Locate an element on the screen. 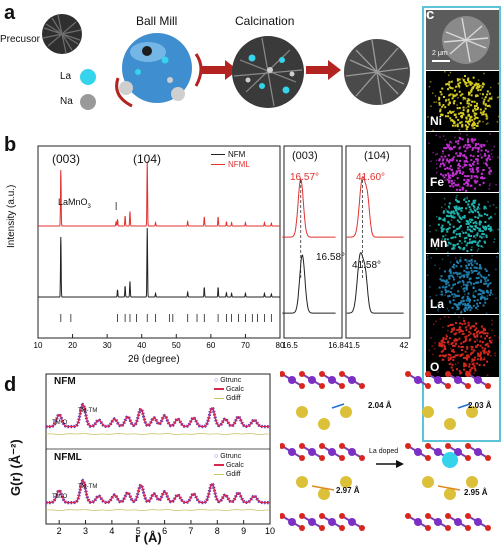 Image resolution: width=503 pixels, height=545 pixels. eds-ni-label: Ni is located at coordinates (436, 121).